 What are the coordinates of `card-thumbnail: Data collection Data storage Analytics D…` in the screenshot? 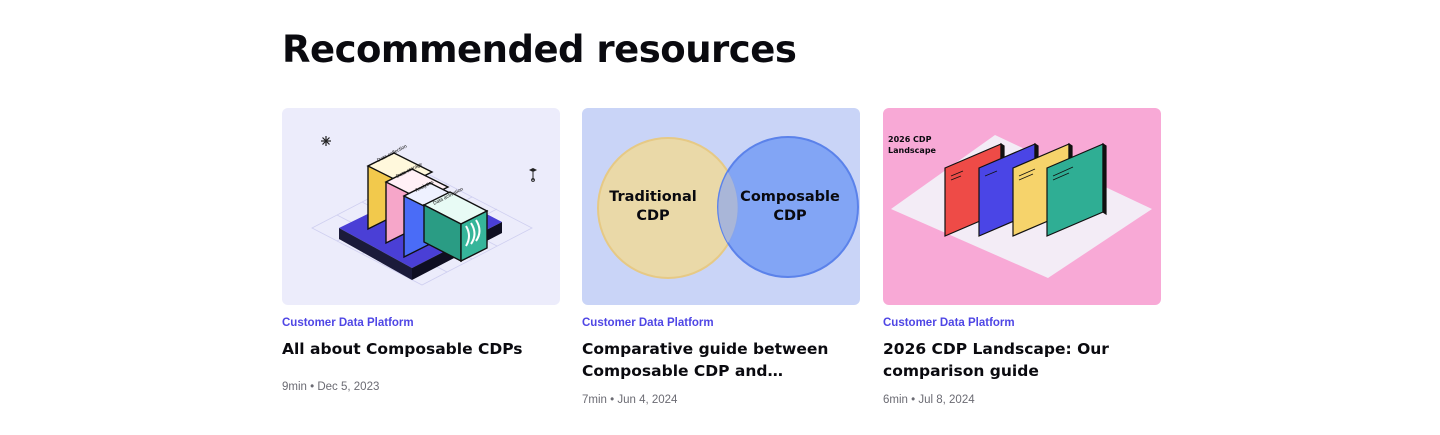 It's located at (421, 206).